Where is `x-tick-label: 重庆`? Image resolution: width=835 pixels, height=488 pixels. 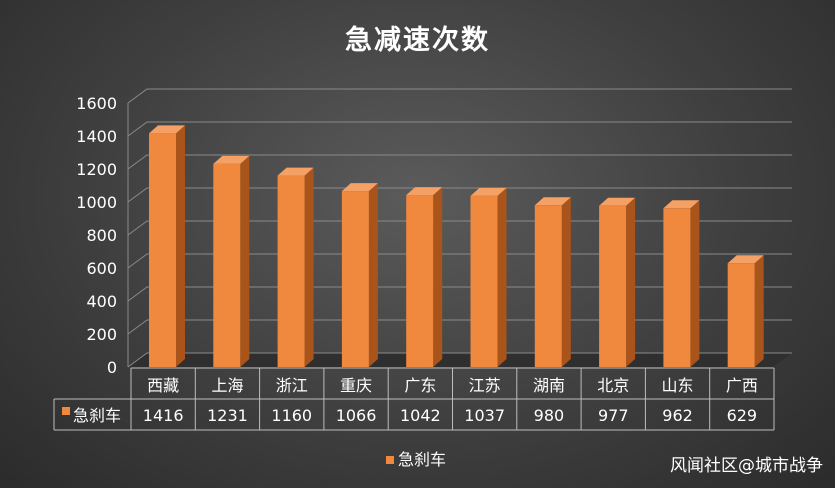 x-tick-label: 重庆 is located at coordinates (356, 385).